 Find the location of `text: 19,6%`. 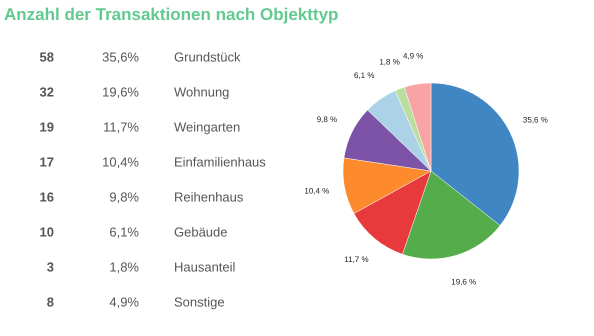

text: 19,6% is located at coordinates (121, 92).